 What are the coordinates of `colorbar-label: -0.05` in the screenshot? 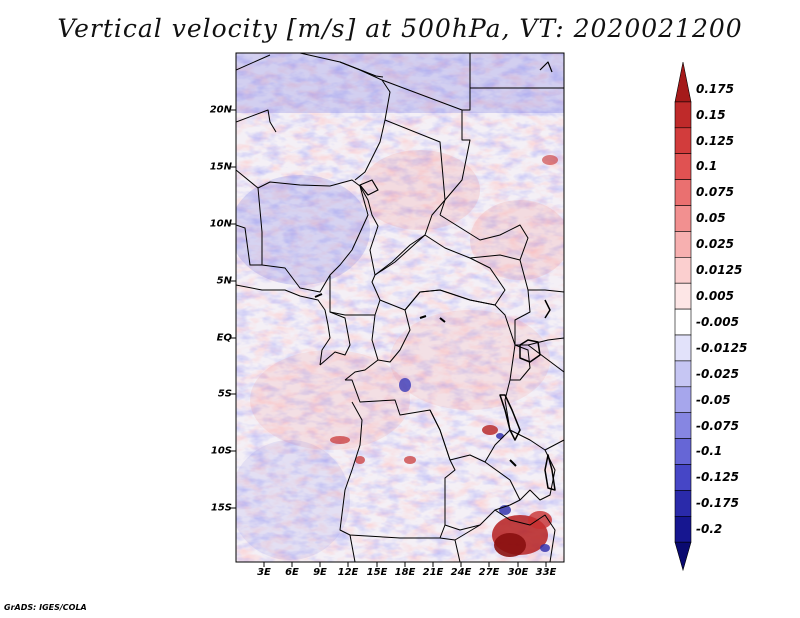 It's located at (713, 400).